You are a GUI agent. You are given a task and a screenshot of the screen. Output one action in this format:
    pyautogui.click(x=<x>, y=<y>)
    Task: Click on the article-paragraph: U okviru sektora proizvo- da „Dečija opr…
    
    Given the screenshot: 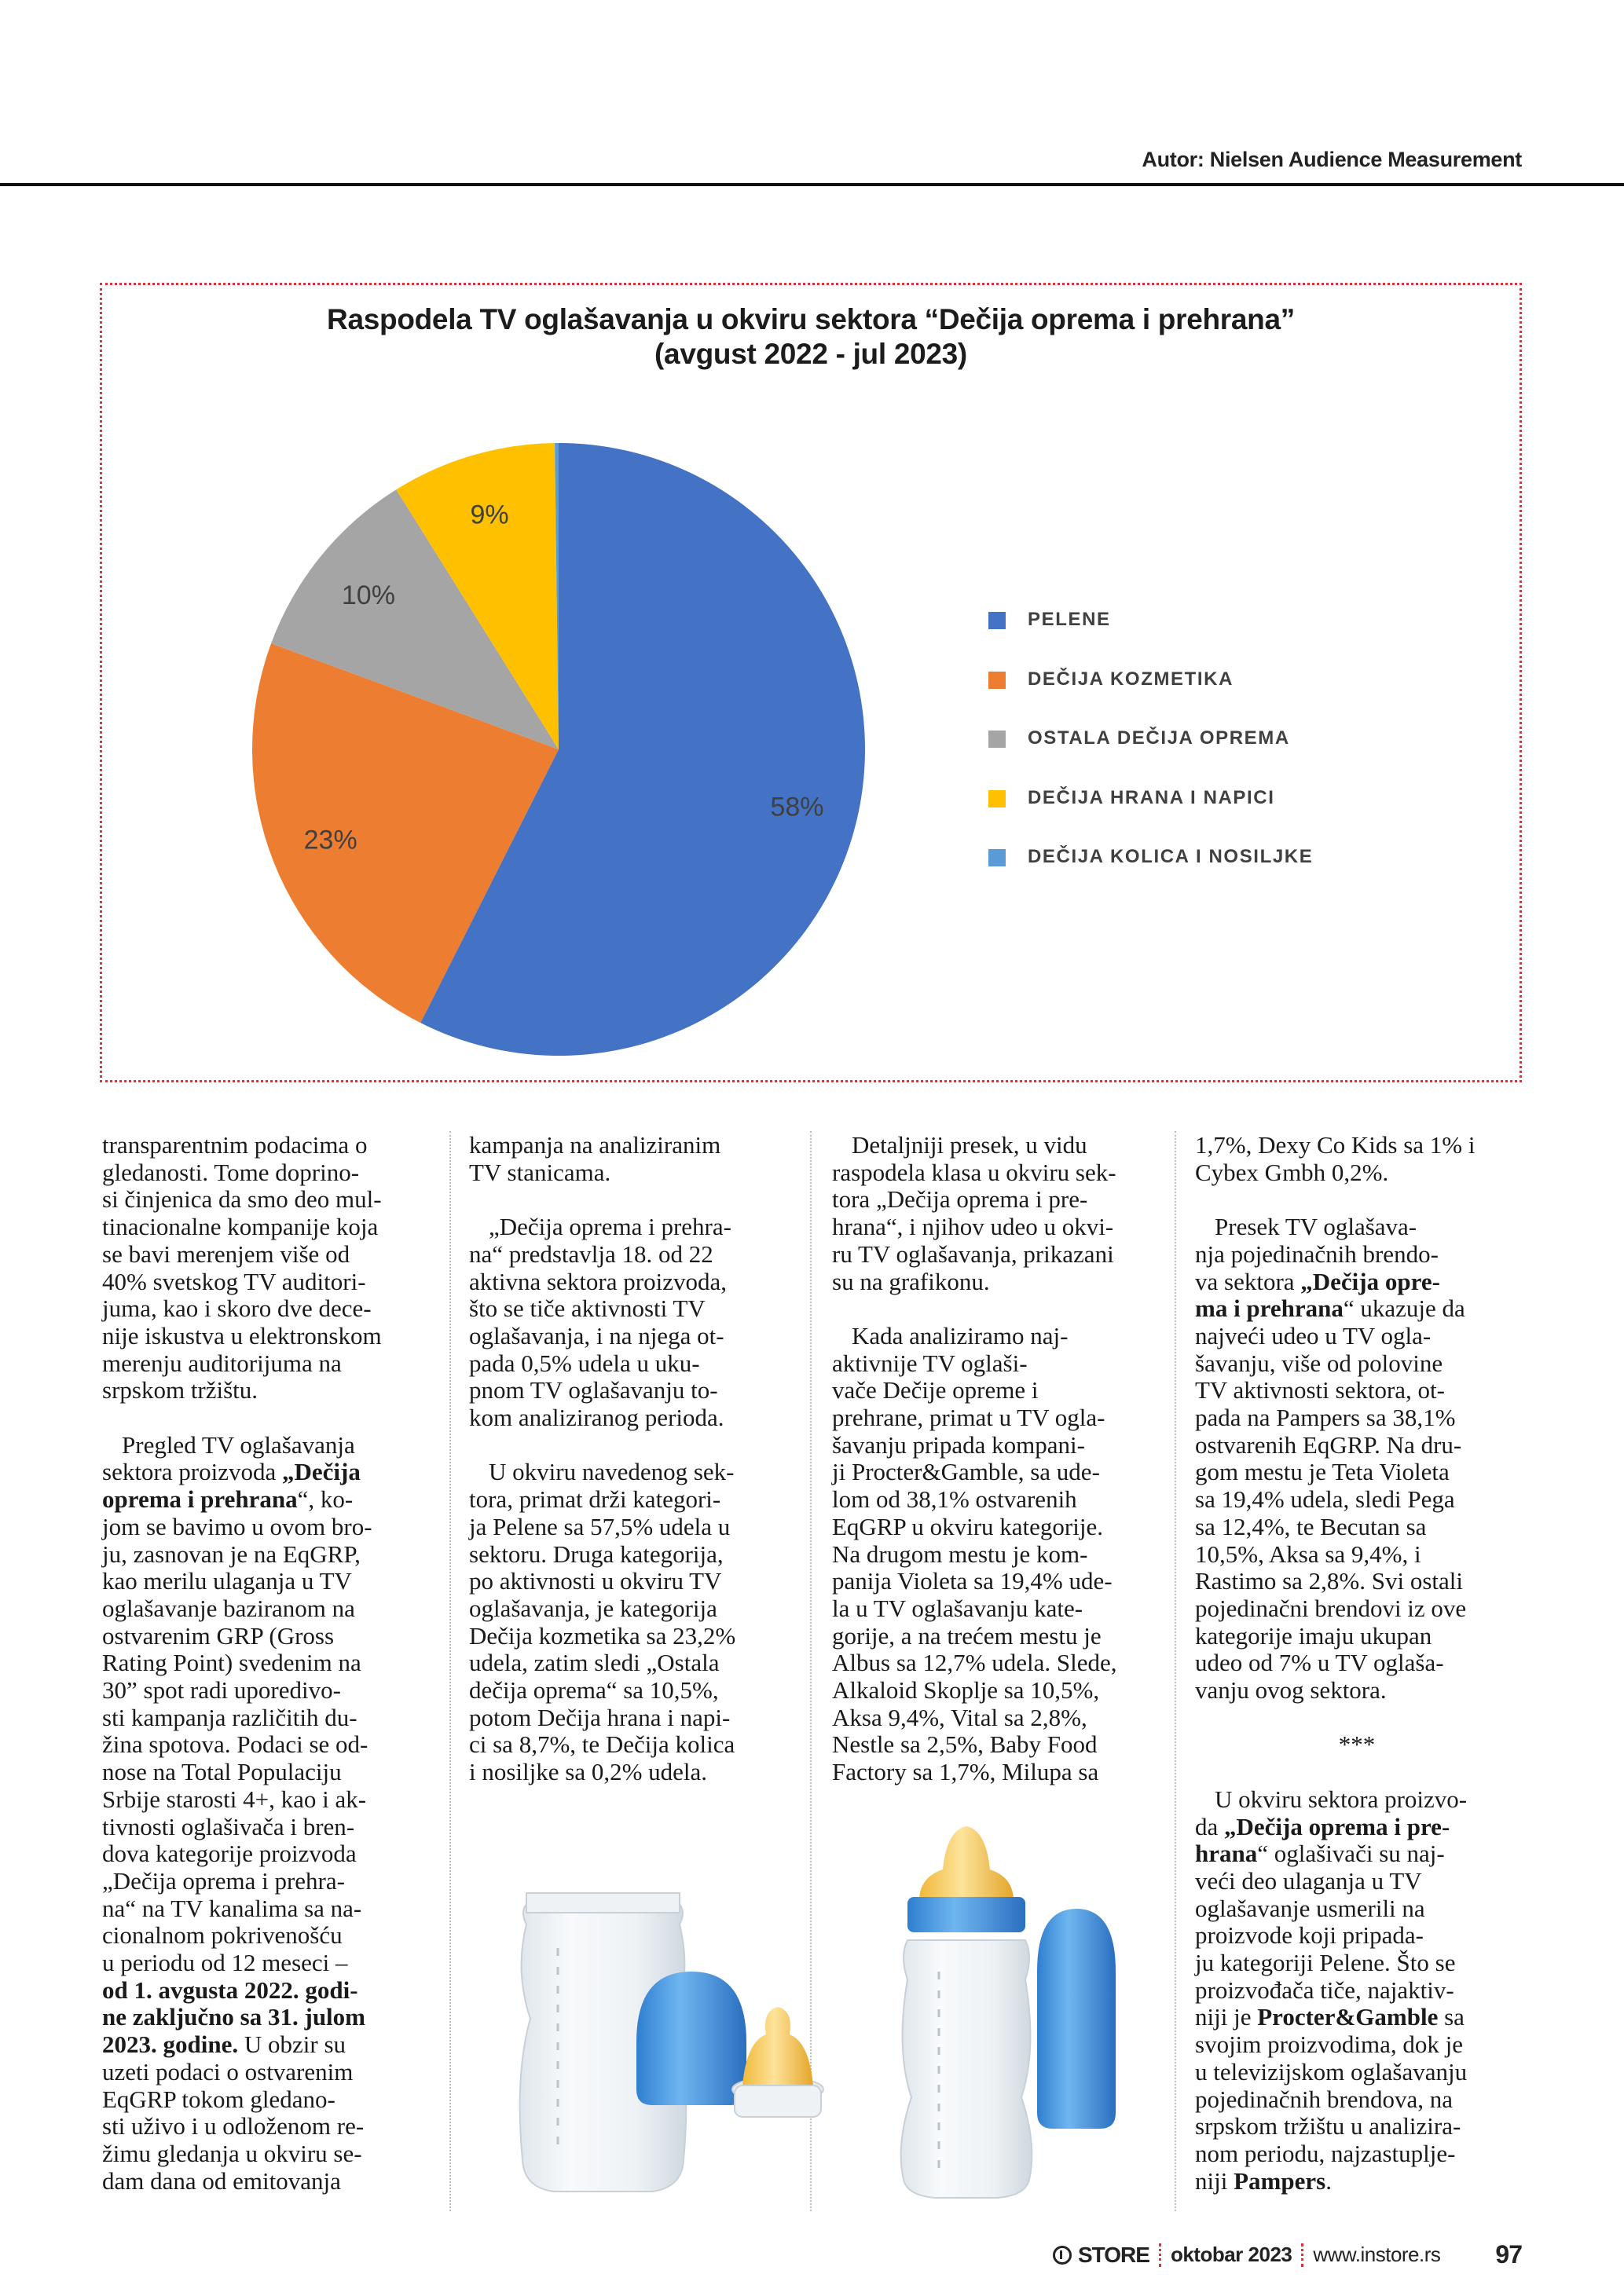 What is the action you would take?
    pyautogui.click(x=1357, y=1990)
    